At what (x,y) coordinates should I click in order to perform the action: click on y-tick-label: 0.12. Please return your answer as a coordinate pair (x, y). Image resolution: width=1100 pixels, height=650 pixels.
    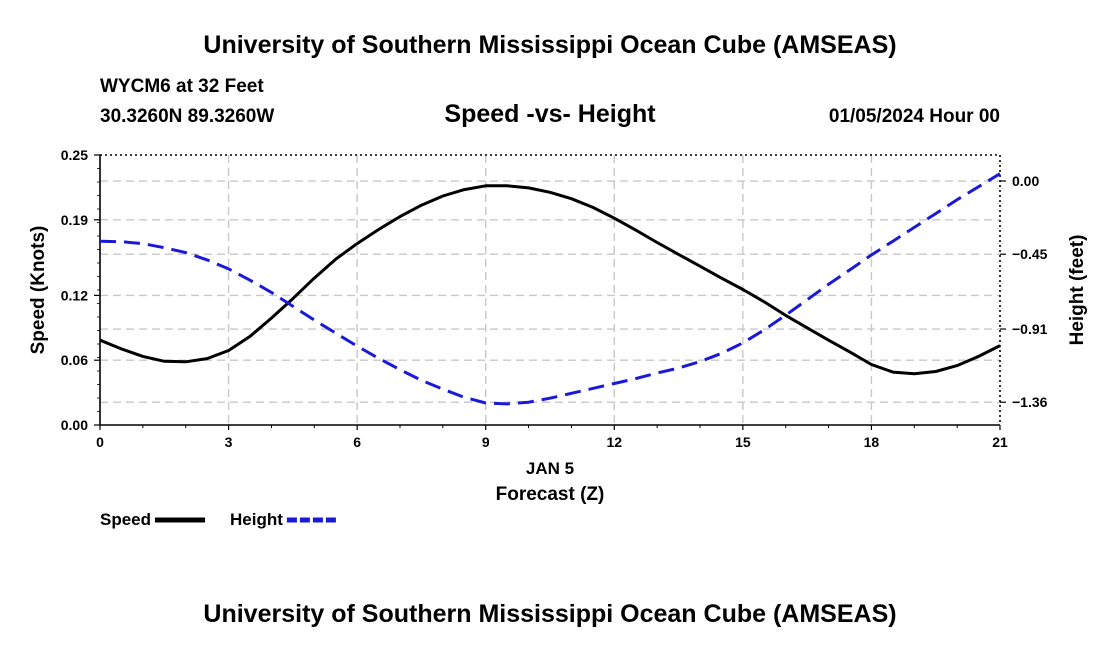
    Looking at the image, I should click on (74, 295).